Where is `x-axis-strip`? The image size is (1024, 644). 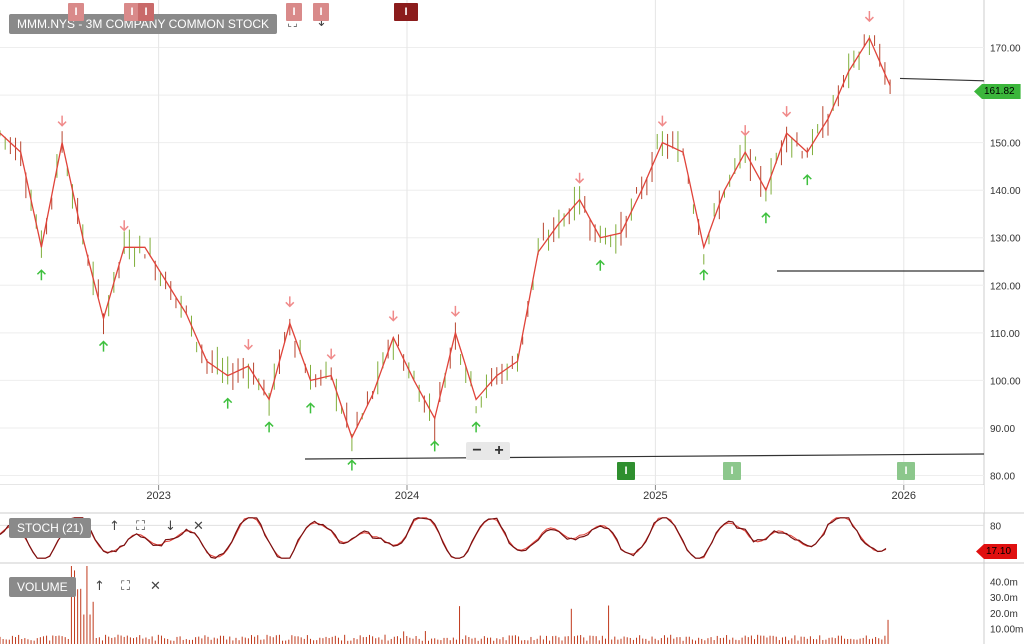
x-axis-strip is located at coordinates (492, 499).